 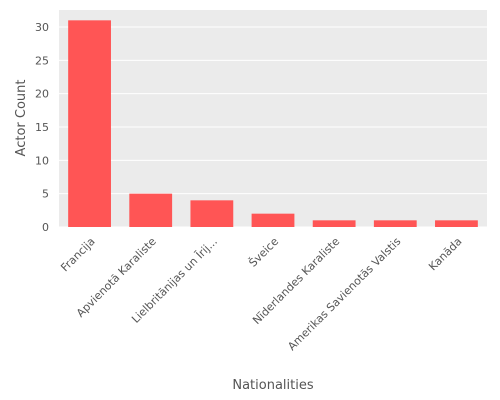 What do you see at coordinates (42, 160) in the screenshot?
I see `y-tick-label-2: 10` at bounding box center [42, 160].